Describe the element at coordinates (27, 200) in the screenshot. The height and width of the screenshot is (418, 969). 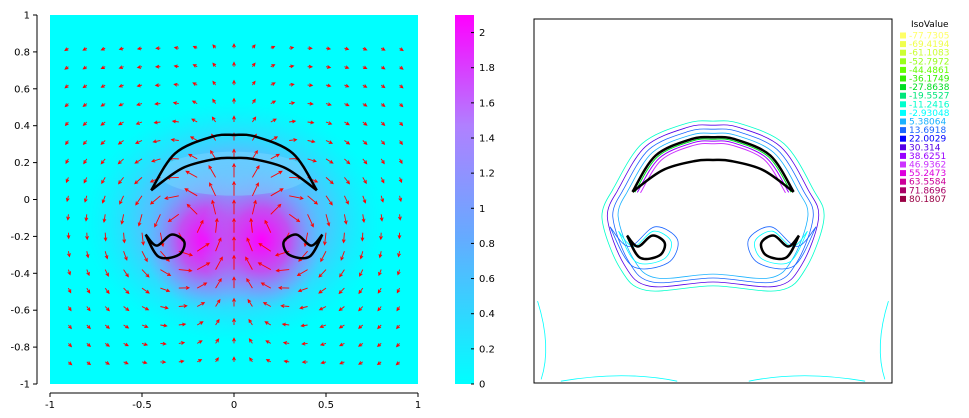
I see `y-tick-label: 0` at that location.